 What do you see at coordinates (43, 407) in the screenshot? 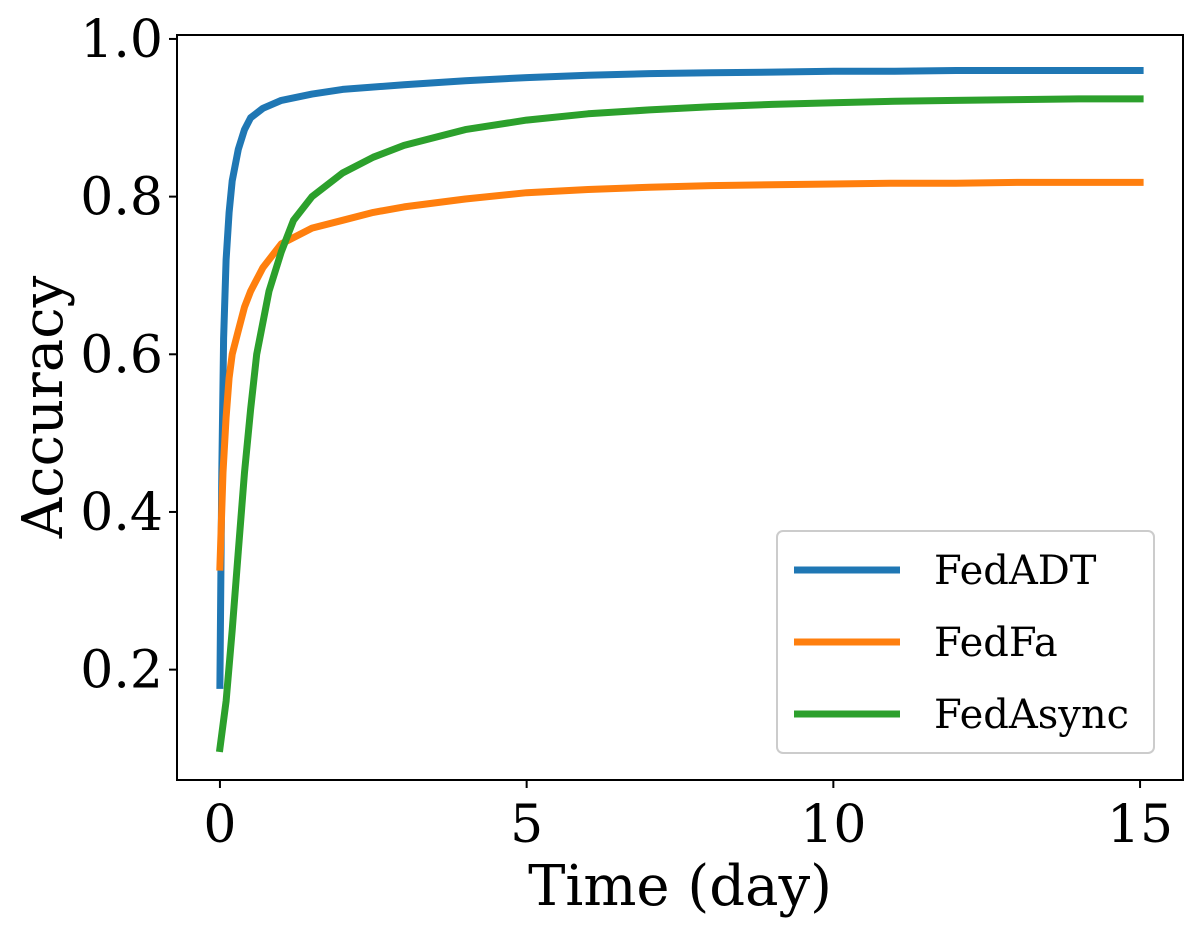
I see `y-axis-title: Accuracy` at bounding box center [43, 407].